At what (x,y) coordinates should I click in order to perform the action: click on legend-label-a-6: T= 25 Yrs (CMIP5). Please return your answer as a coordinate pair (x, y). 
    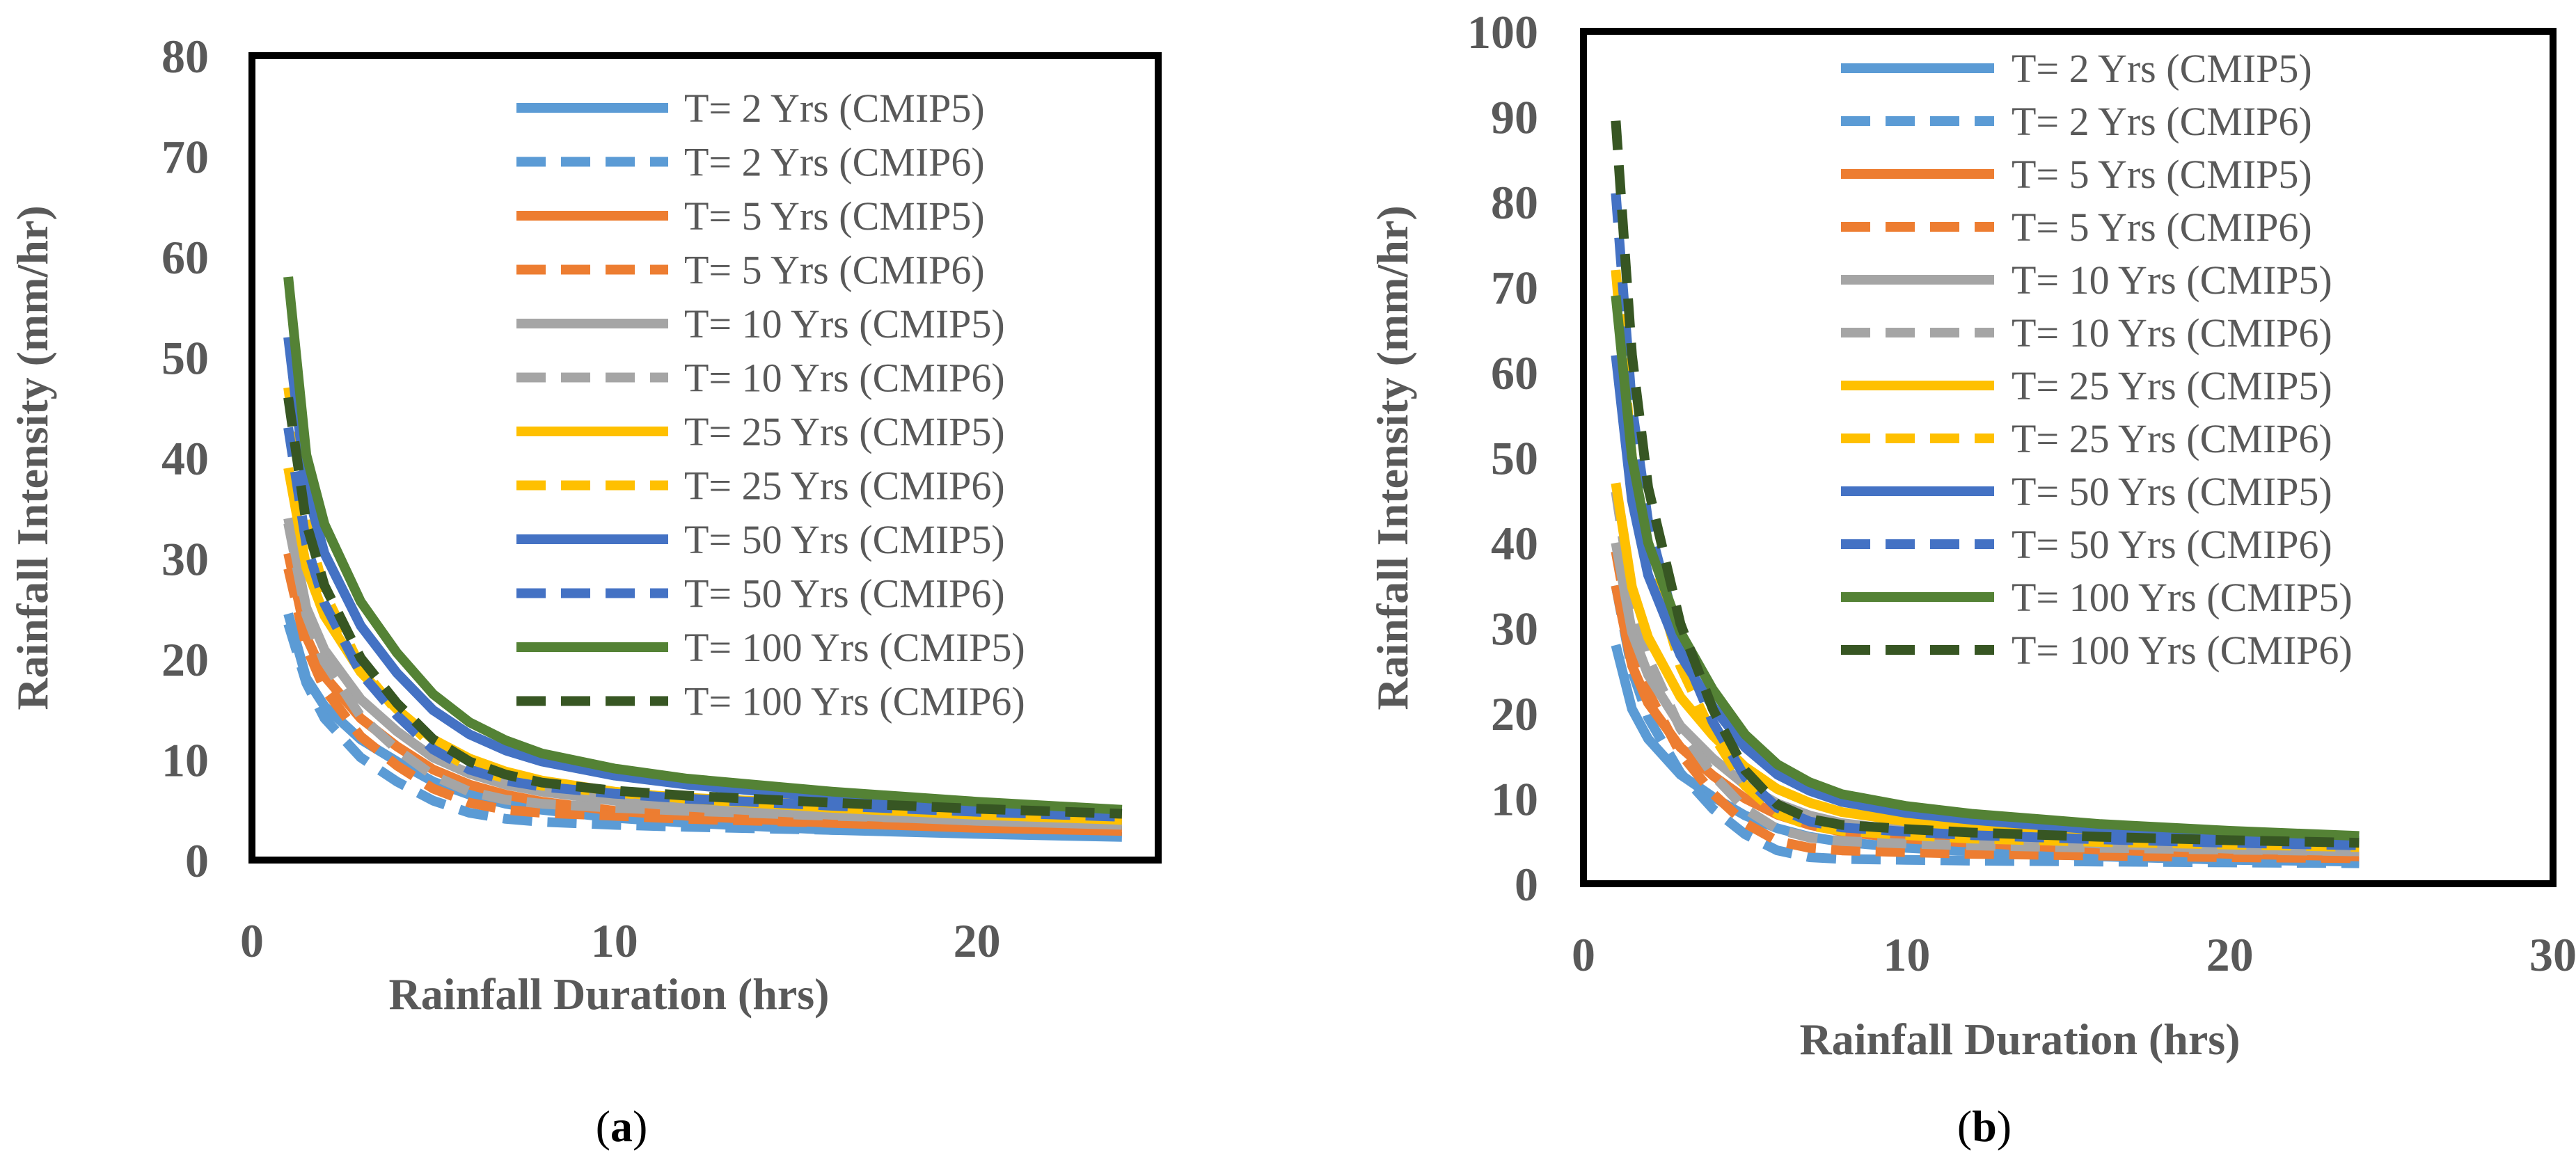
    Looking at the image, I should click on (844, 431).